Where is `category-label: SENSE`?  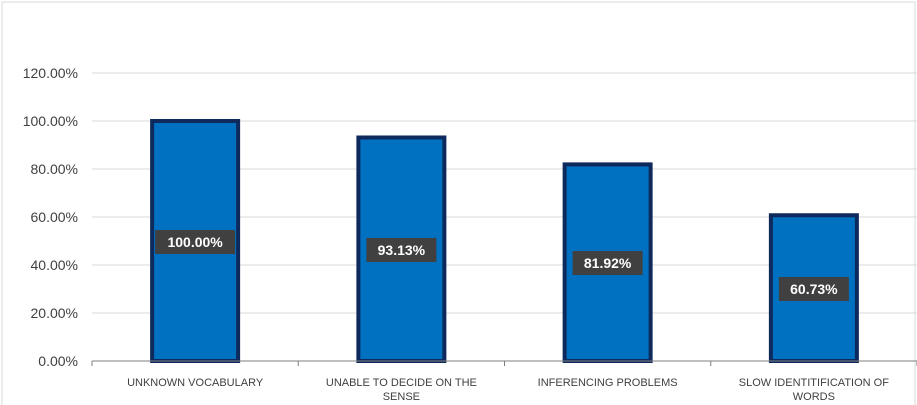 category-label: SENSE is located at coordinates (401, 397).